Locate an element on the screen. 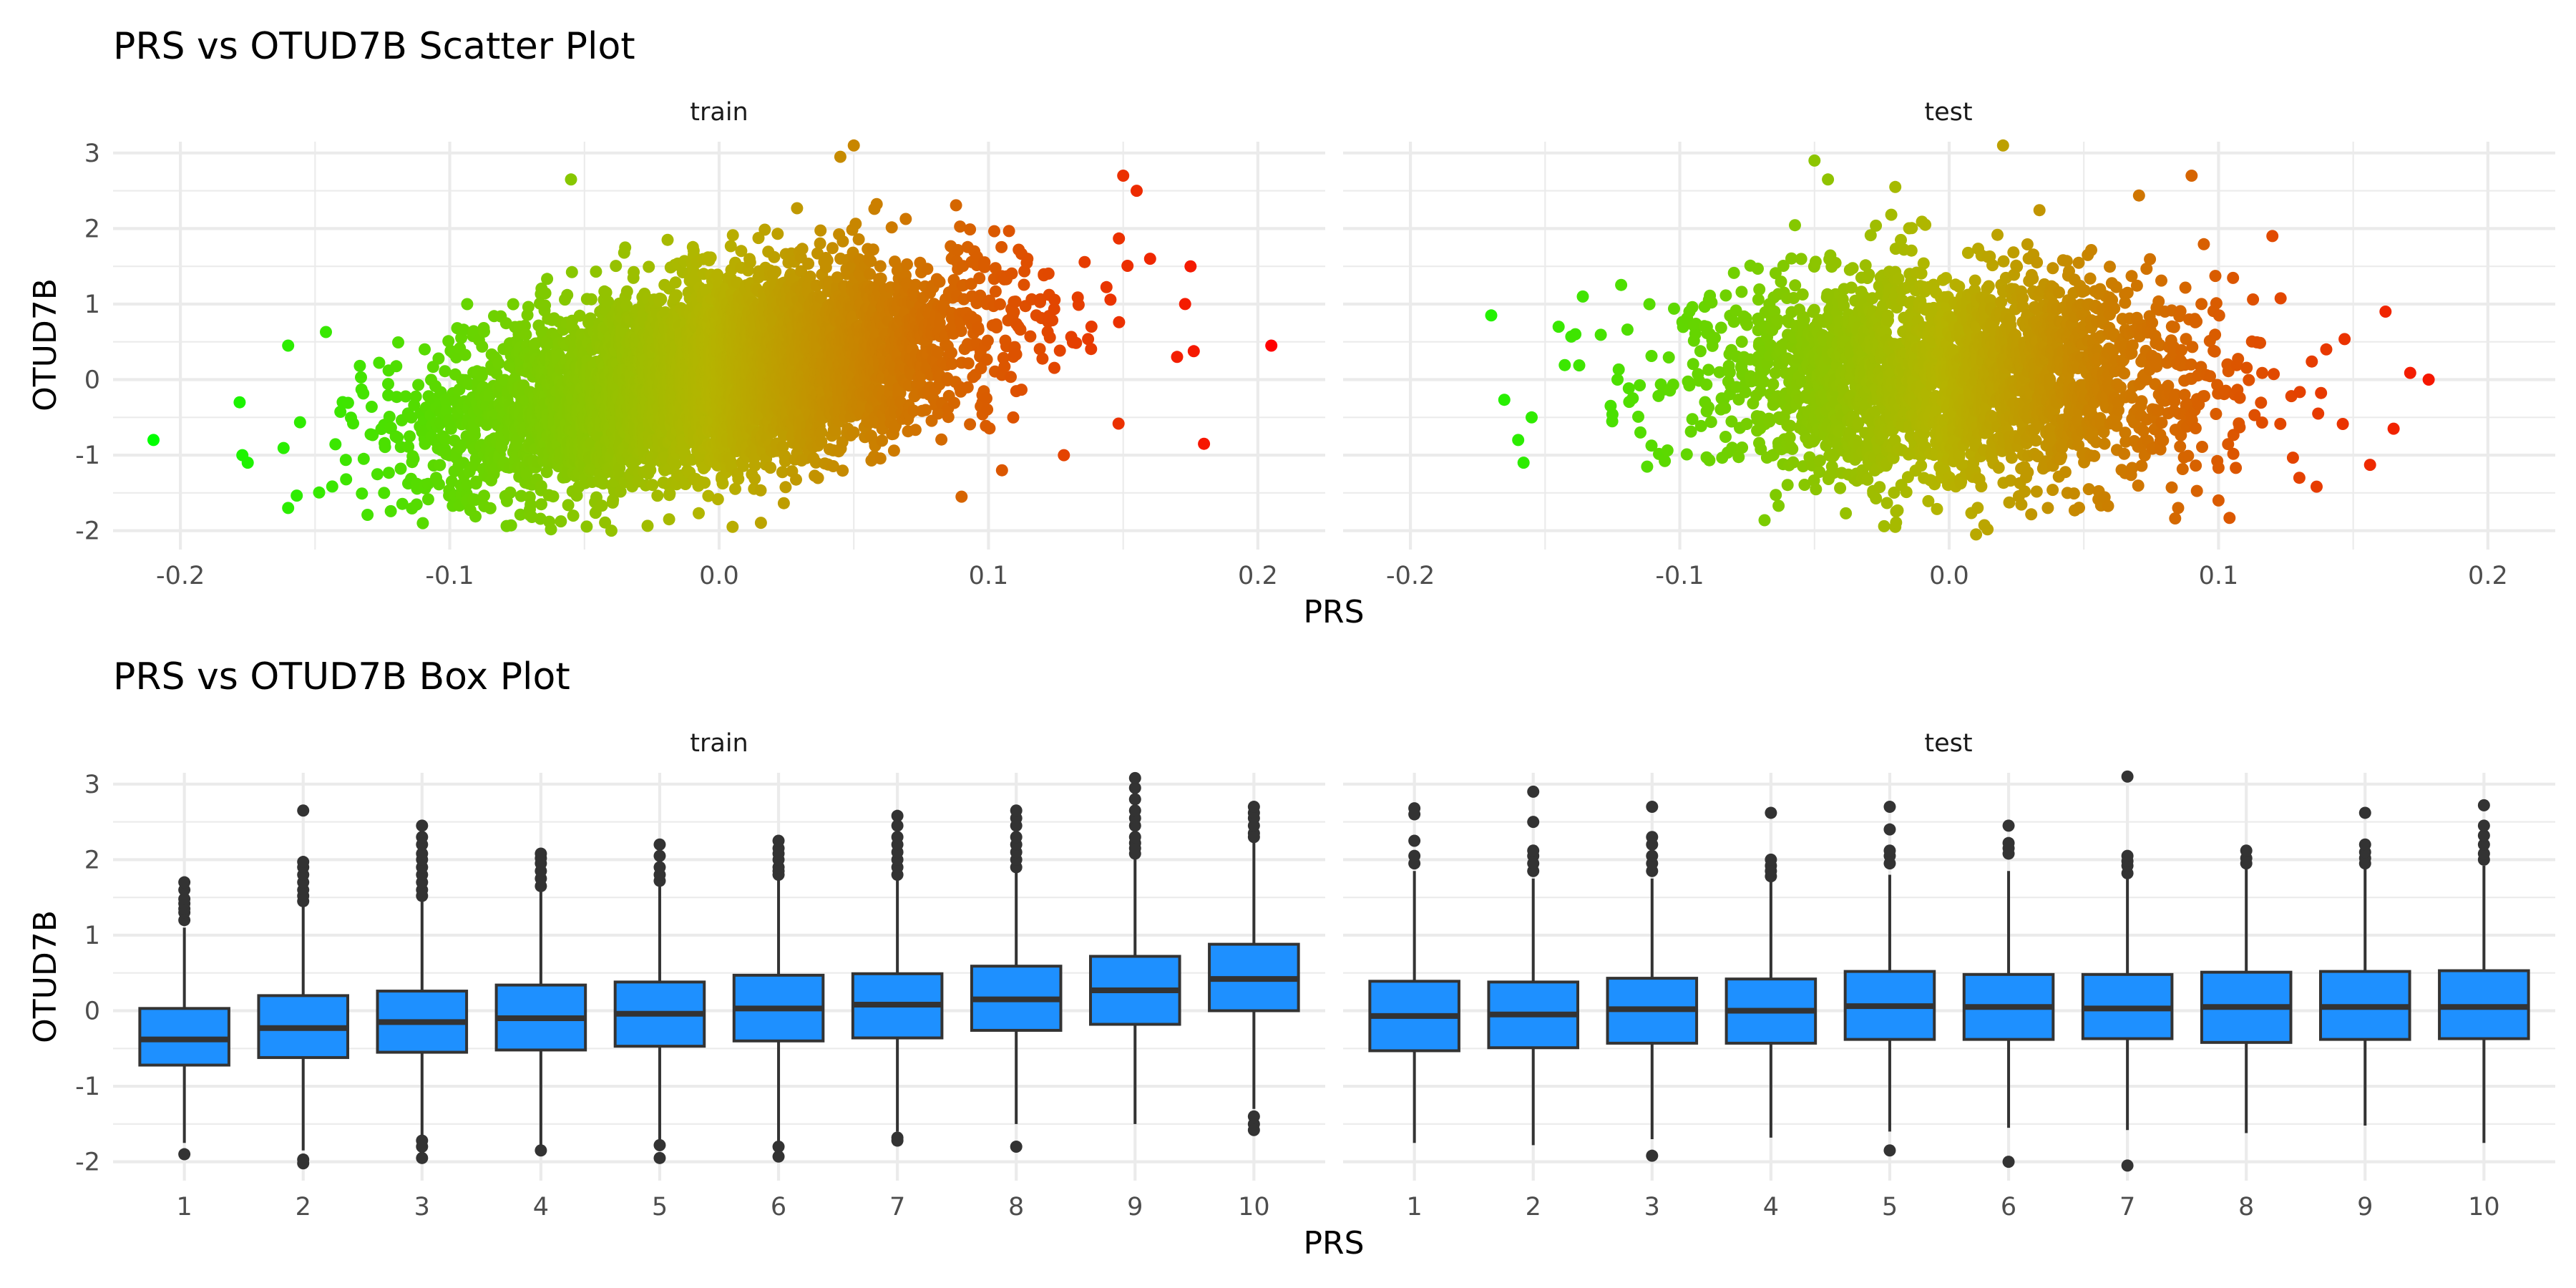 This screenshot has height=1288, width=2576. scatter-grid-train is located at coordinates (719, 346).